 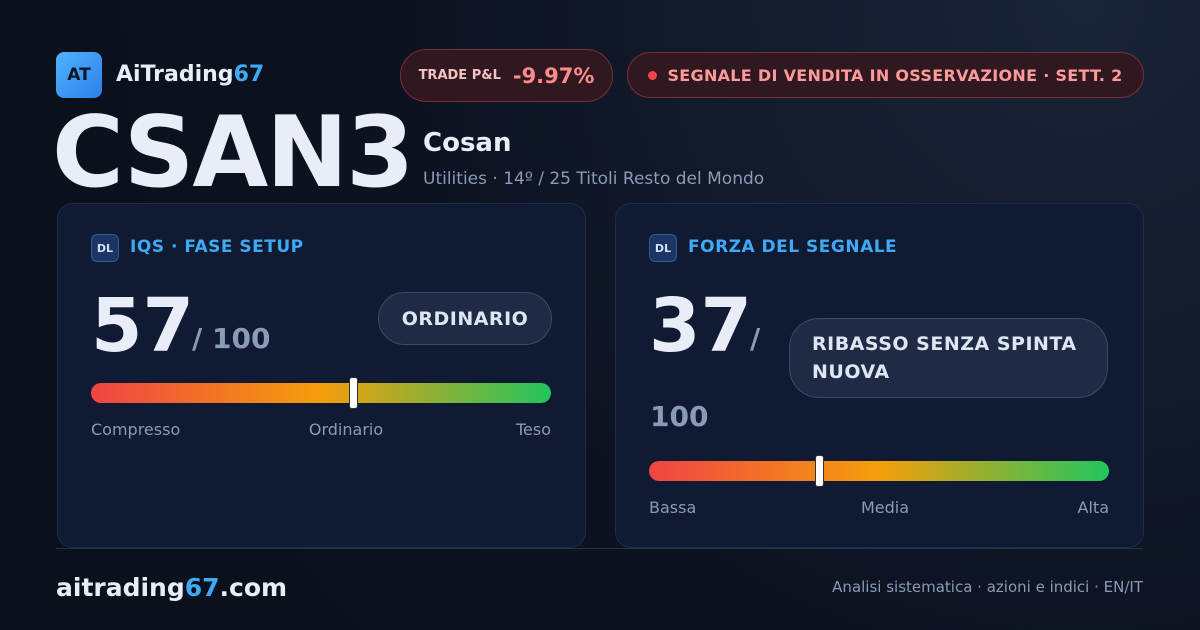 I want to click on scale-label: Compresso, so click(x=136, y=429).